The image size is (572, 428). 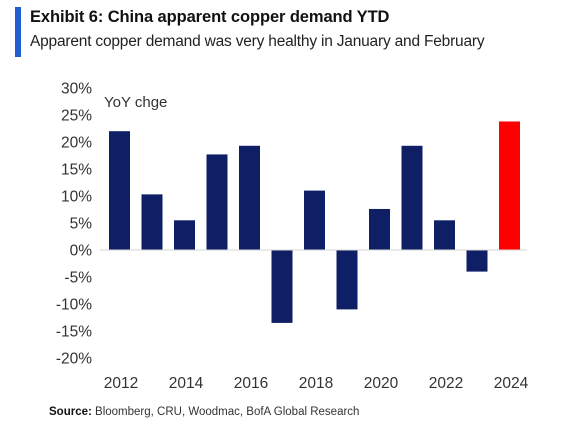 What do you see at coordinates (444, 235) in the screenshot?
I see `bar-2022` at bounding box center [444, 235].